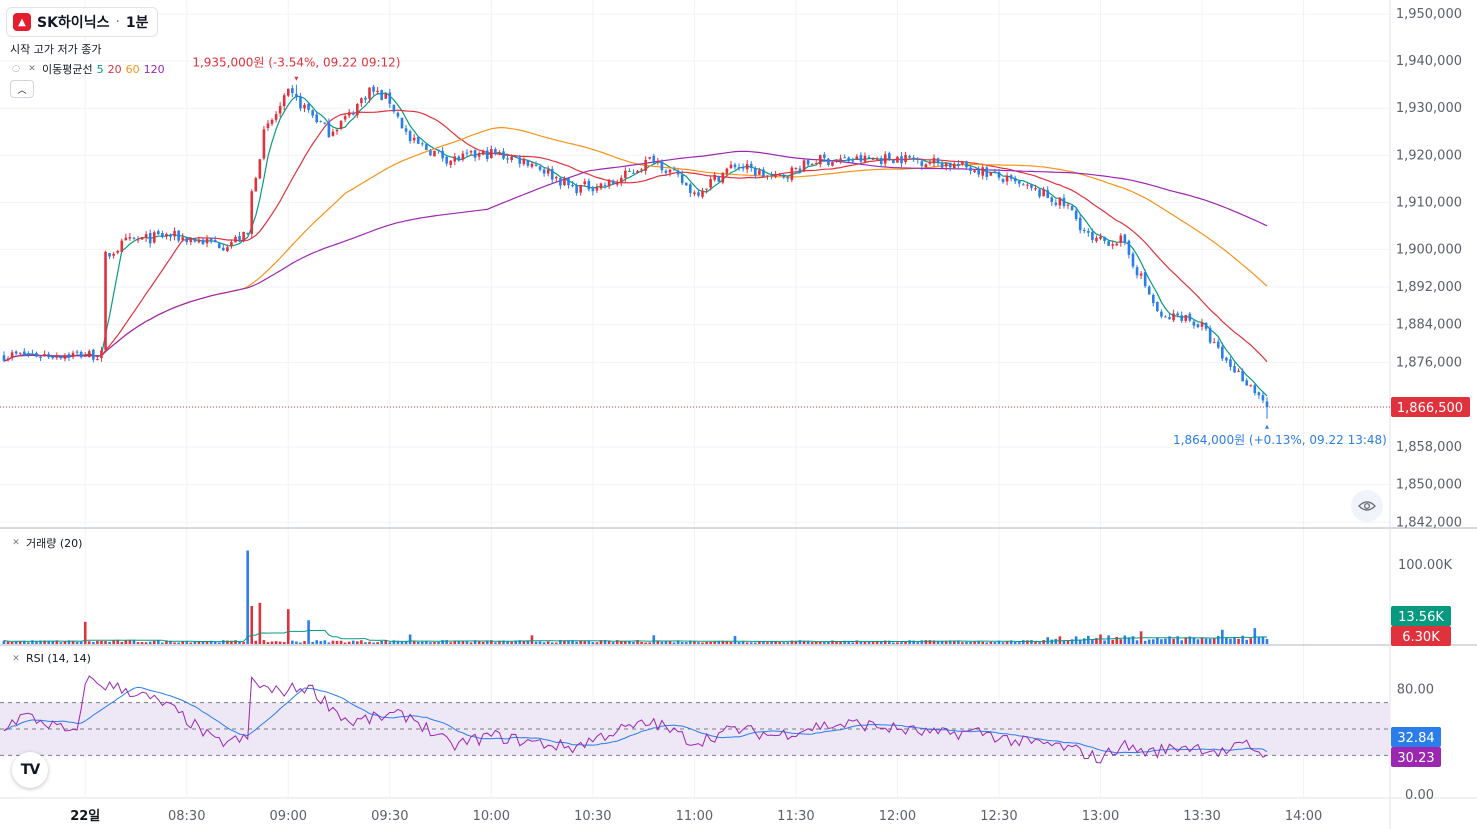 This screenshot has height=829, width=1477. I want to click on time-axis-label: 14:00, so click(1303, 816).